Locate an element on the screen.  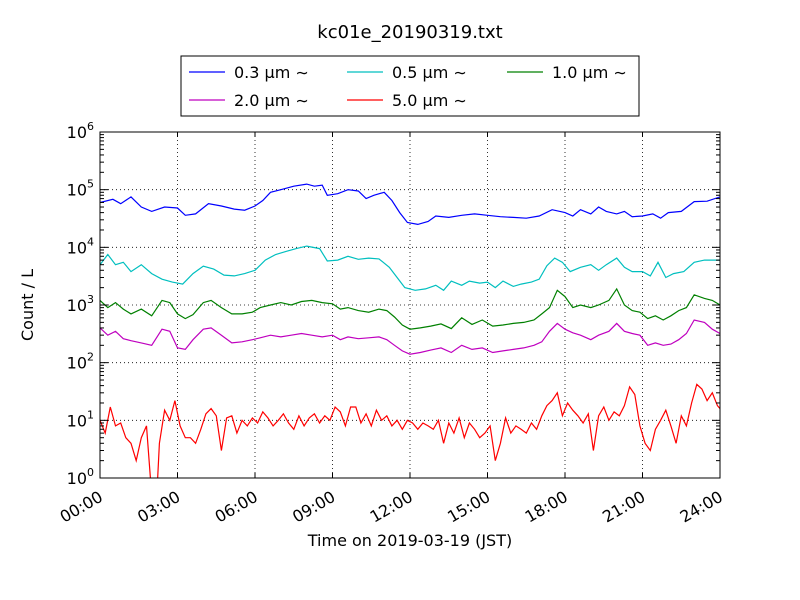
x-tick-label: 09:00 is located at coordinates (313, 507).